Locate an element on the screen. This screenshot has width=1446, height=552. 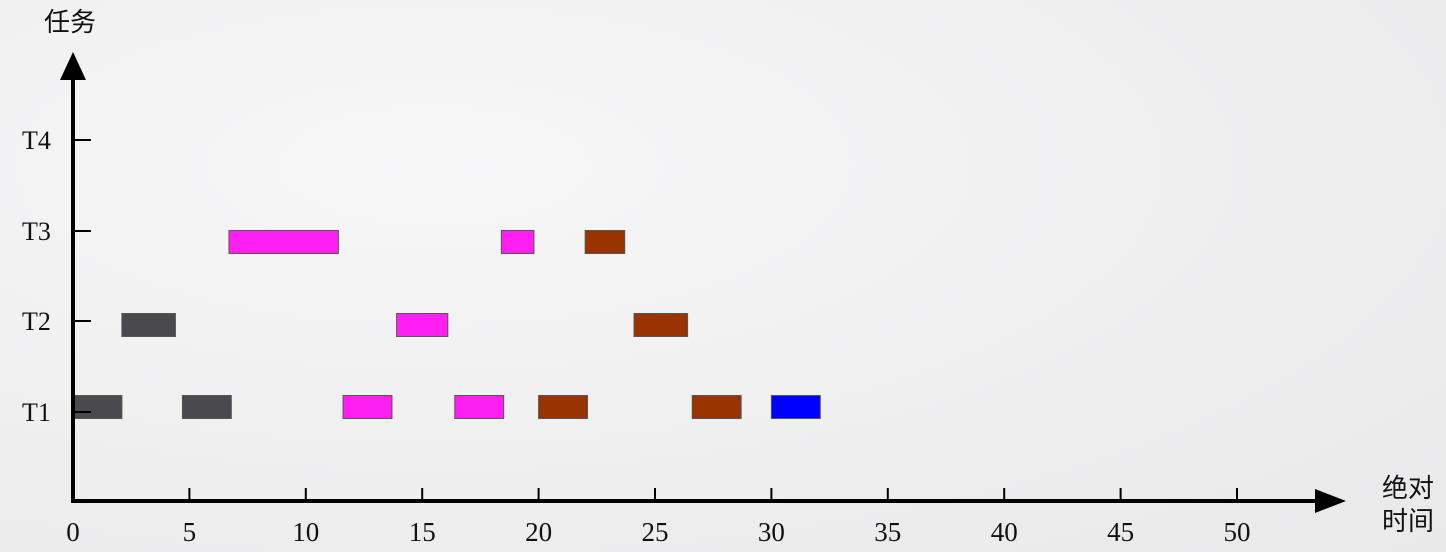
x-tick-label: 0 is located at coordinates (73, 532).